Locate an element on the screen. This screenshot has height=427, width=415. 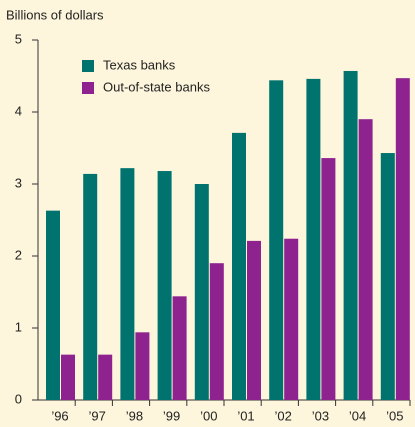
x-tick-label: ’02 is located at coordinates (283, 415).